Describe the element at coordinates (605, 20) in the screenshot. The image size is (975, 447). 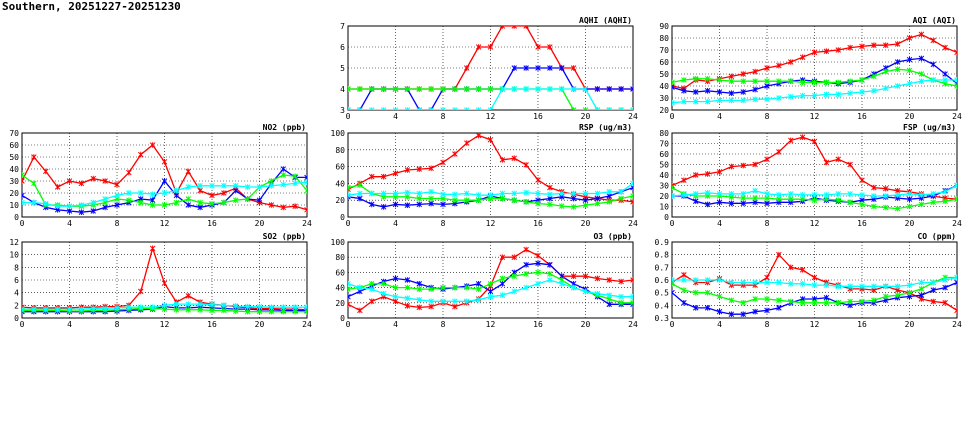
I see `chart-title: AQHI (AQHI)` at that location.